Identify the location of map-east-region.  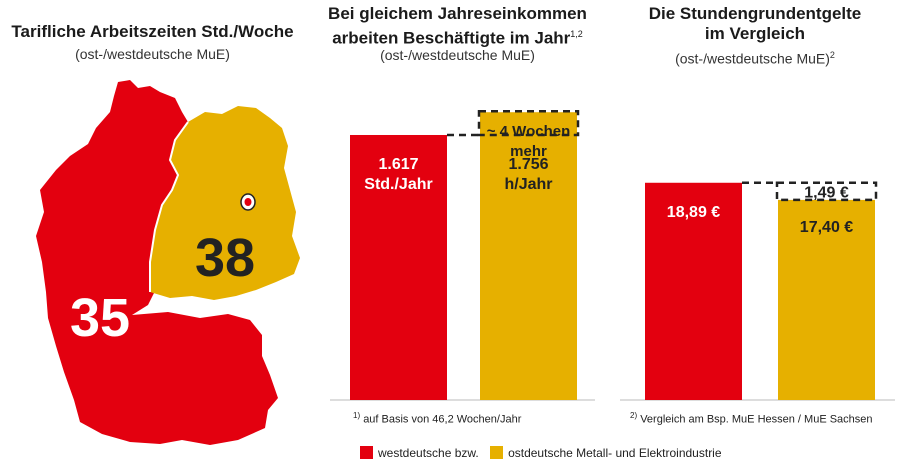
(225, 203).